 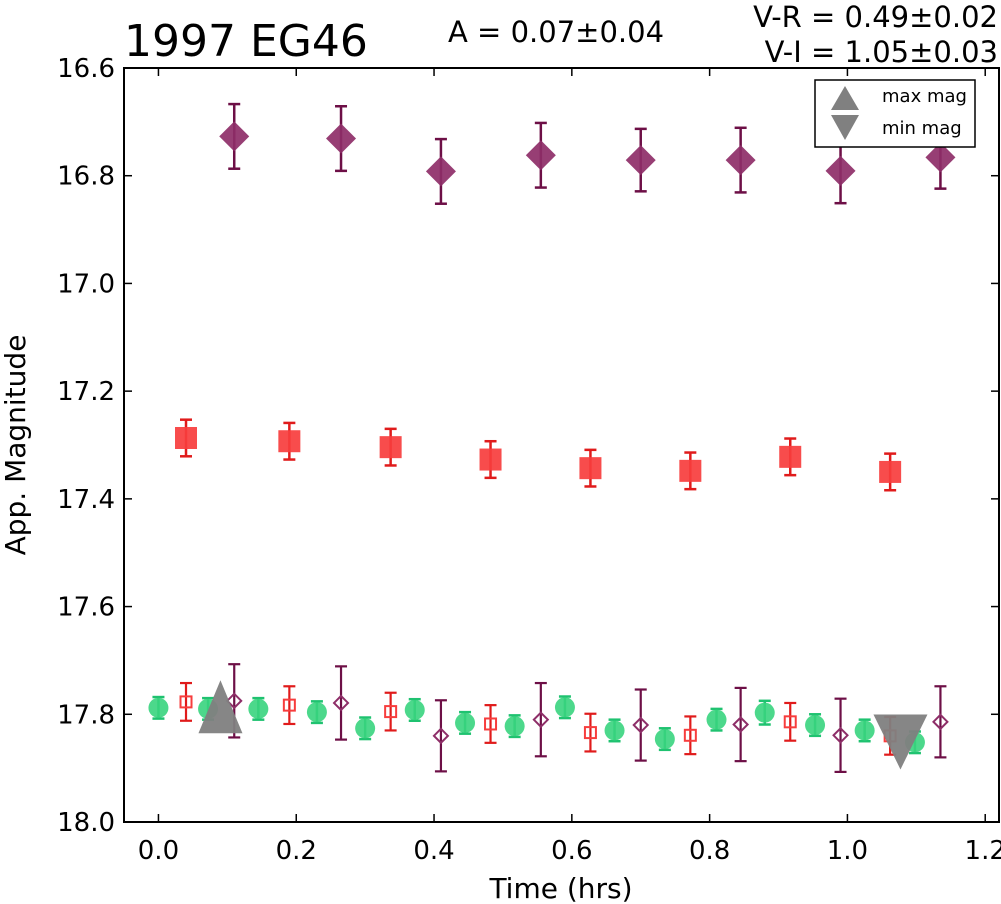 What do you see at coordinates (983, 851) in the screenshot?
I see `x-tick-label-6: 1.2` at bounding box center [983, 851].